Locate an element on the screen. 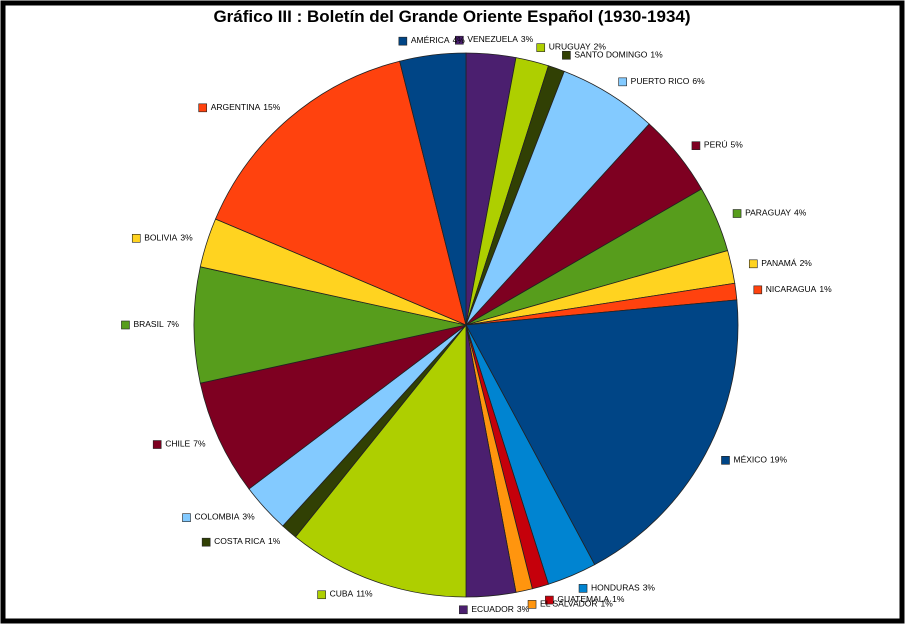 The height and width of the screenshot is (624, 905). slice-label: HONDURAS 3% is located at coordinates (623, 588).